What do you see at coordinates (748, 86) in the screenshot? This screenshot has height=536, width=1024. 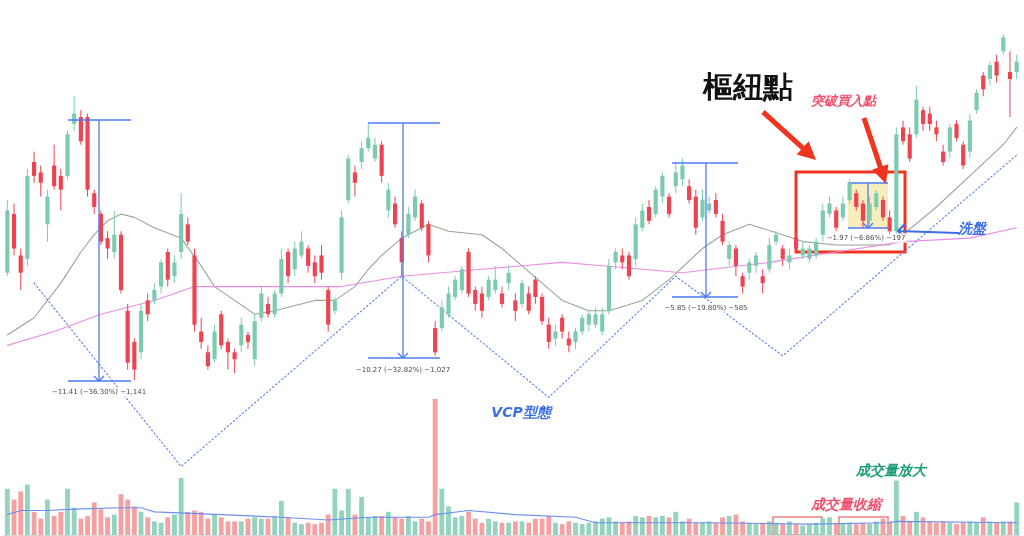 I see `annotation: 樞紐點` at bounding box center [748, 86].